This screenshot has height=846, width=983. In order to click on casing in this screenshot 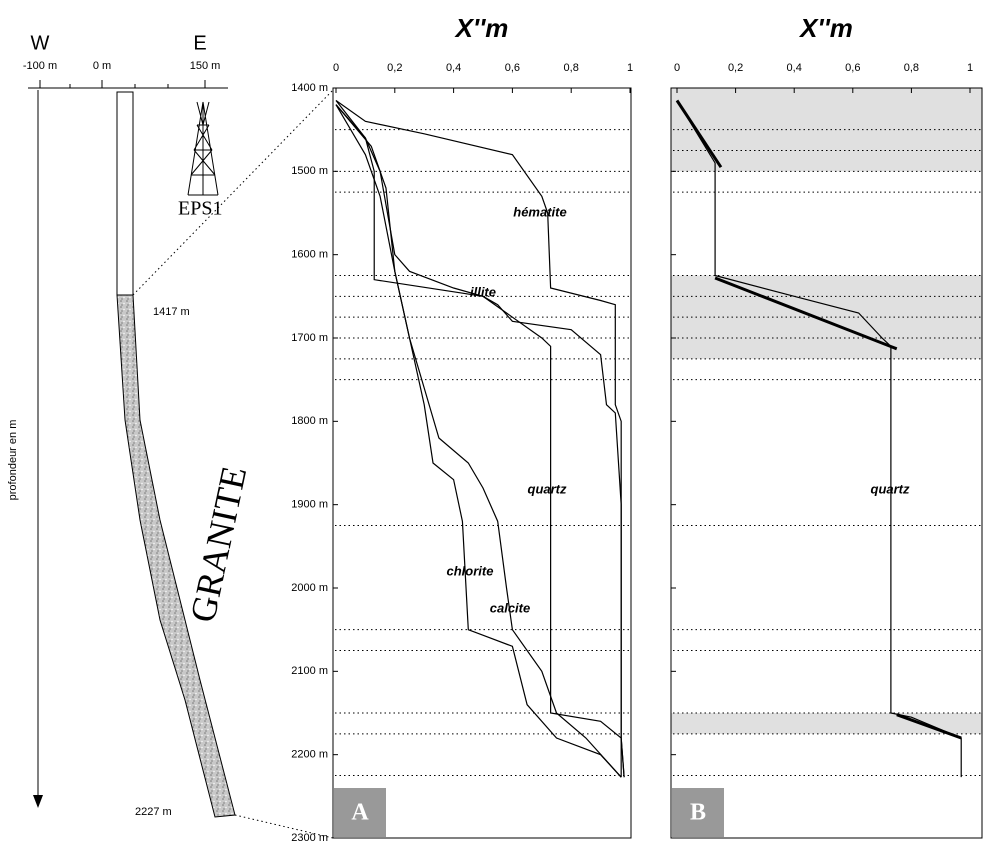, I will do `click(125, 193)`.